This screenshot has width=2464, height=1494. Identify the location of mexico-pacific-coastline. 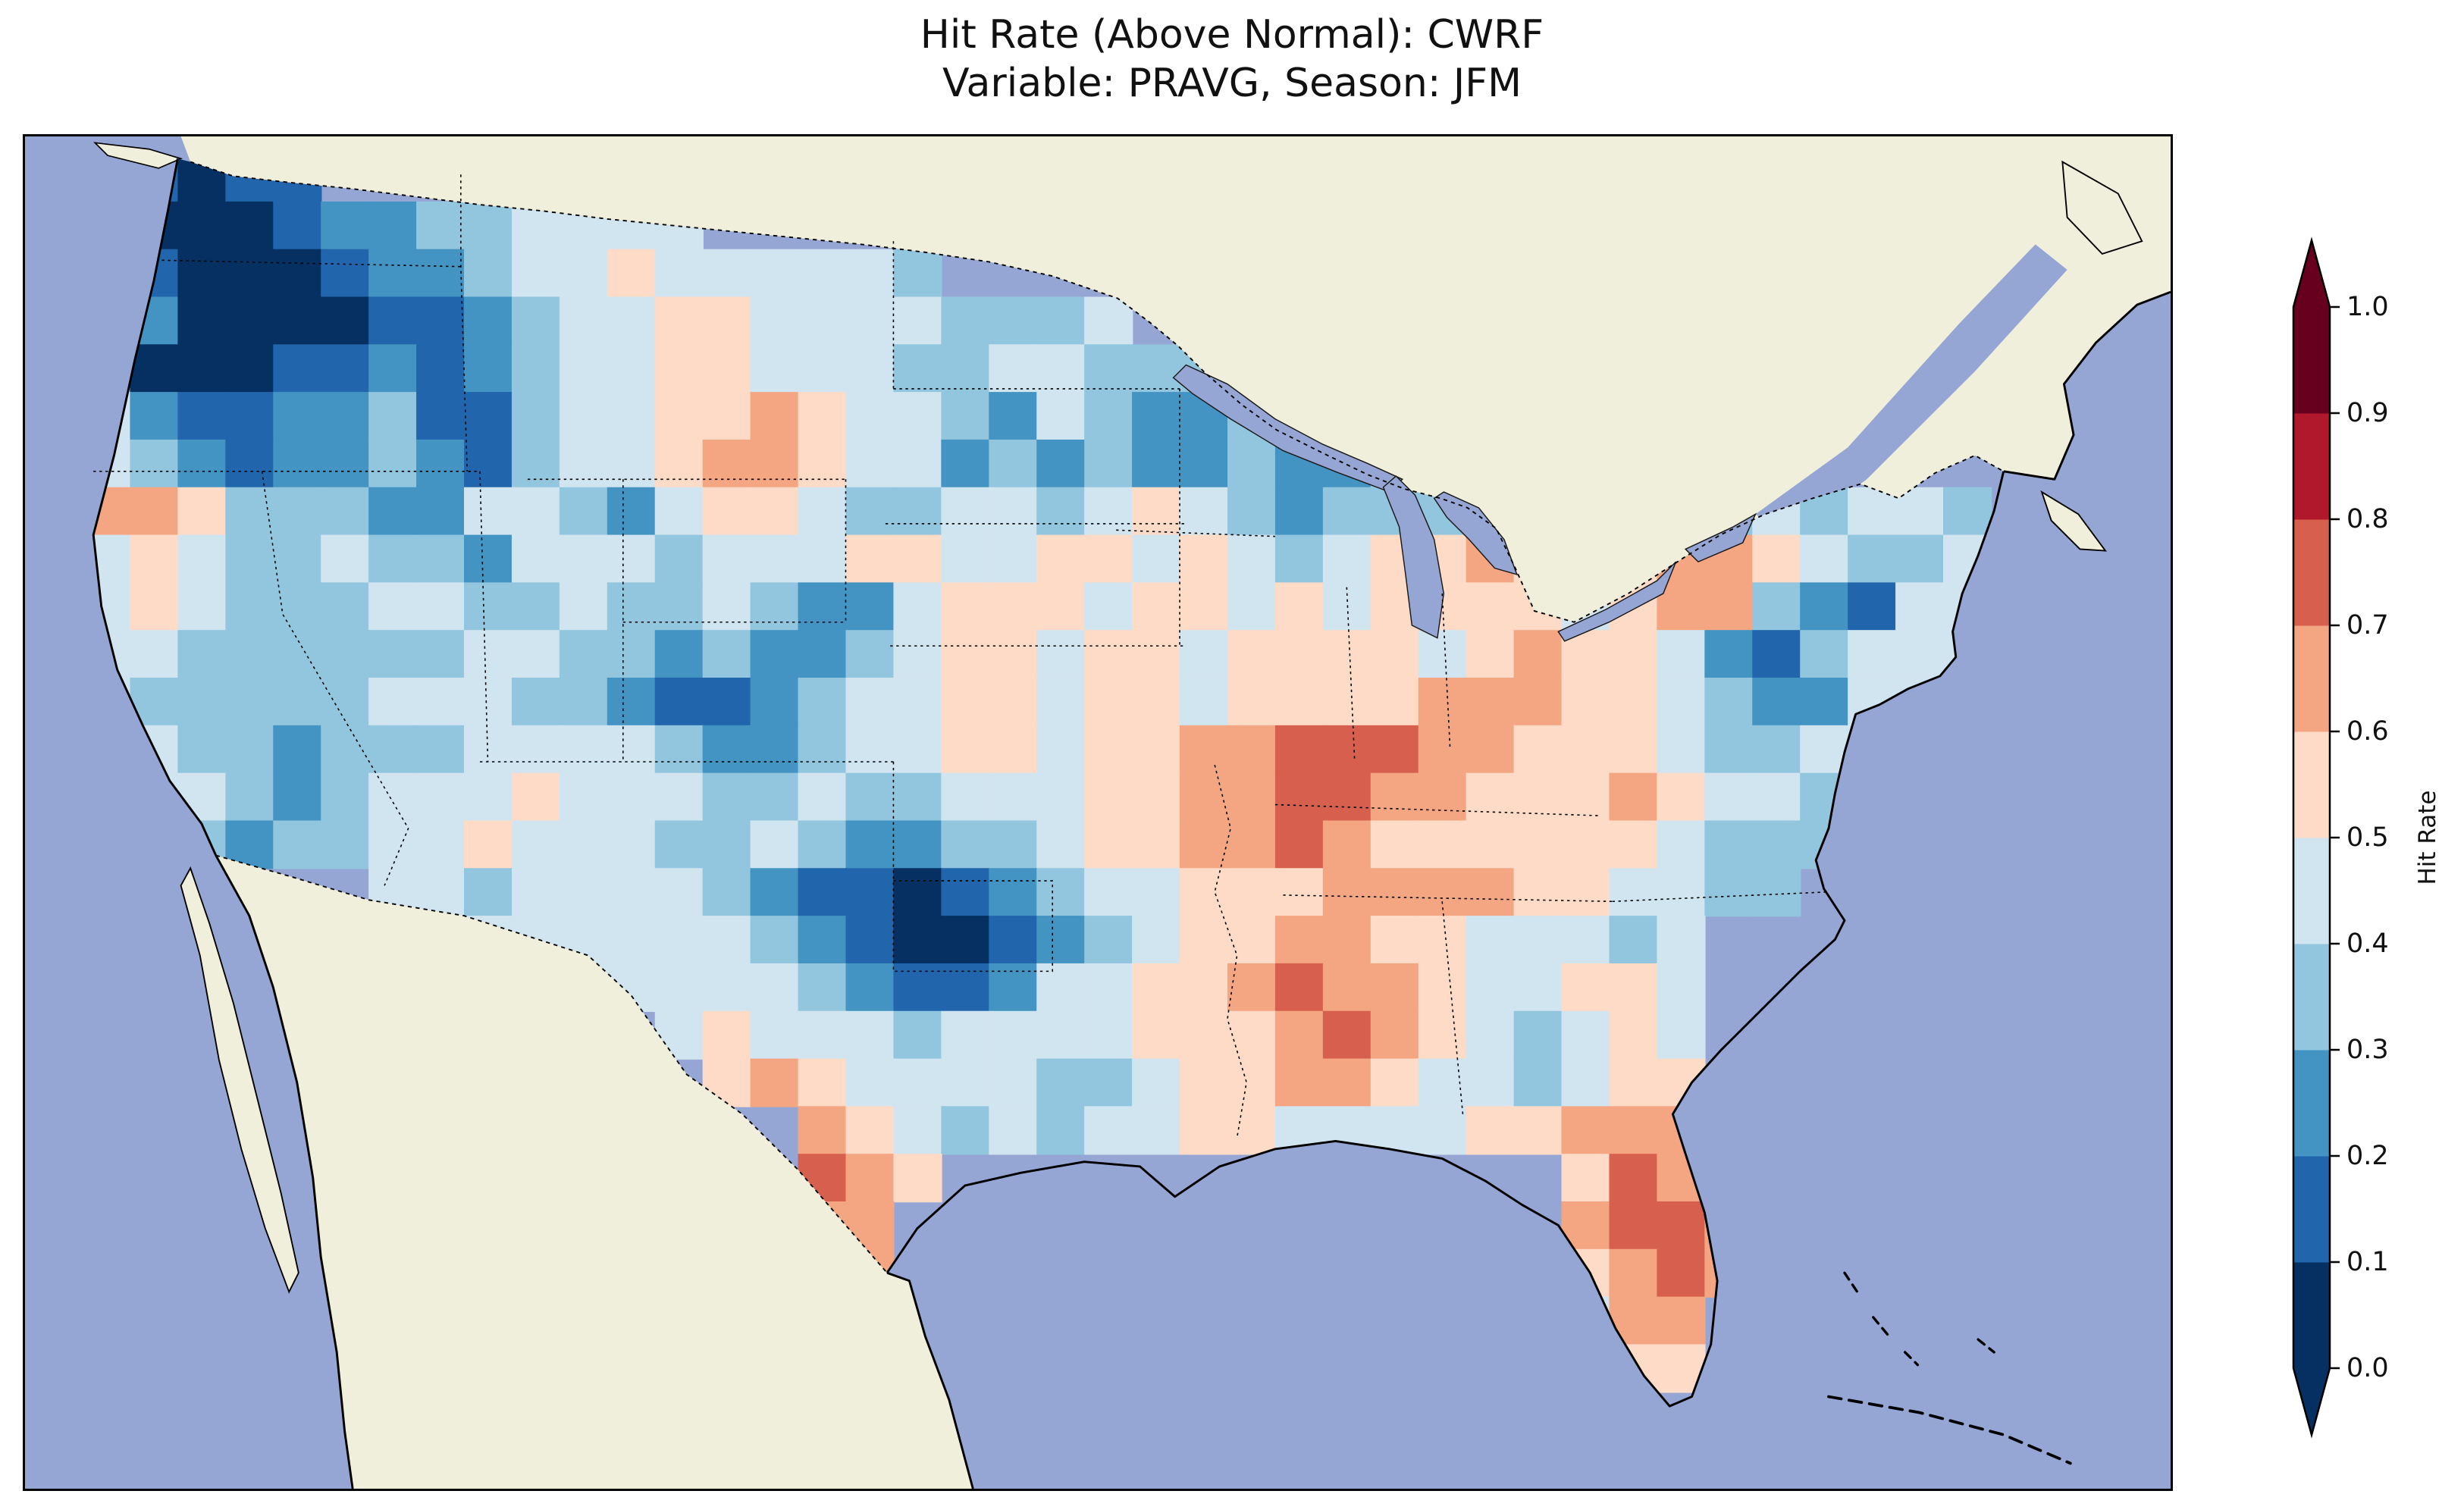
(284, 1171).